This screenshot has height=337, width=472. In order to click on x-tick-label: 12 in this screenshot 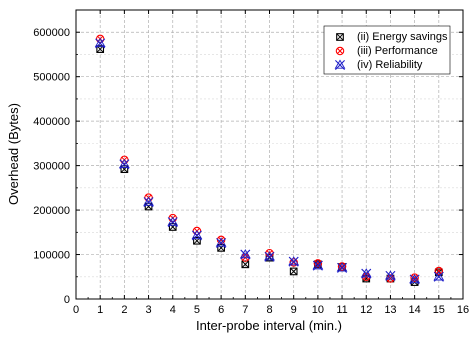, I will do `click(366, 310)`.